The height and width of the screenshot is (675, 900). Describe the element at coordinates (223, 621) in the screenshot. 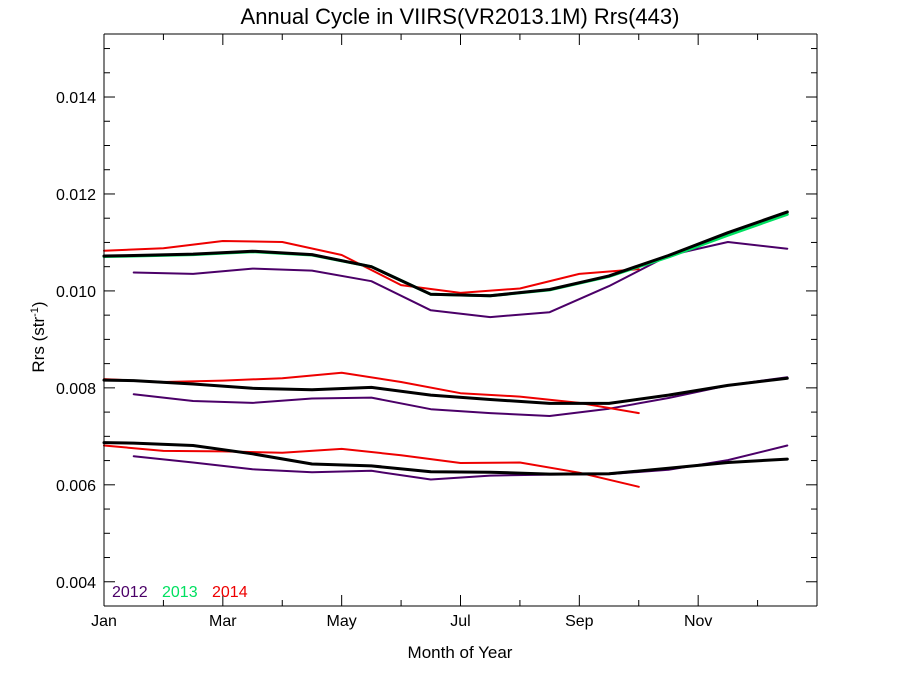

I see `x-tick-label: Mar` at that location.